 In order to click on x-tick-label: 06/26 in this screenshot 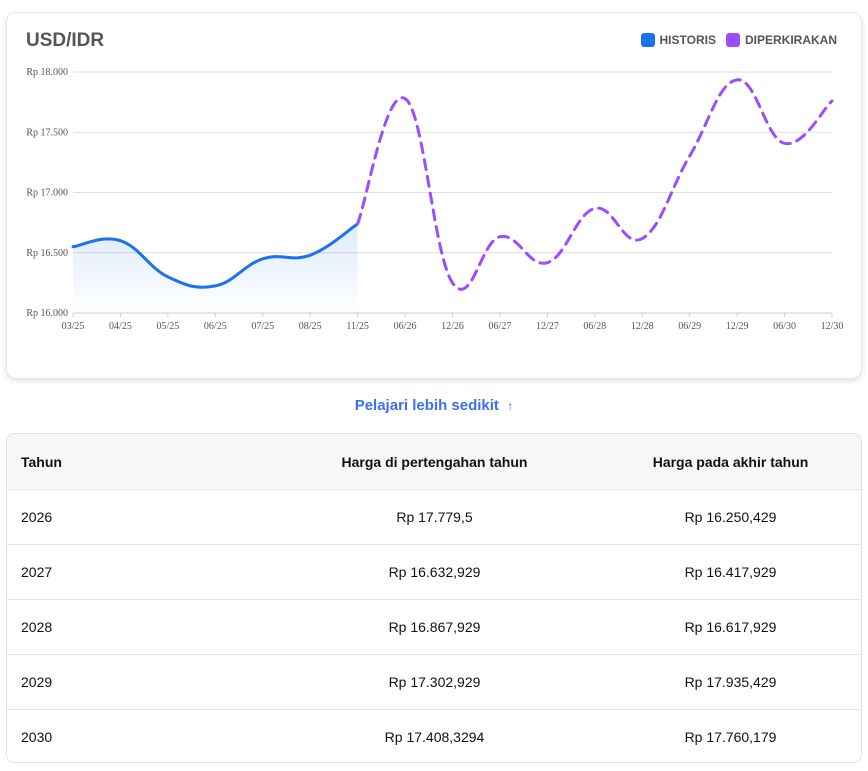, I will do `click(405, 326)`.